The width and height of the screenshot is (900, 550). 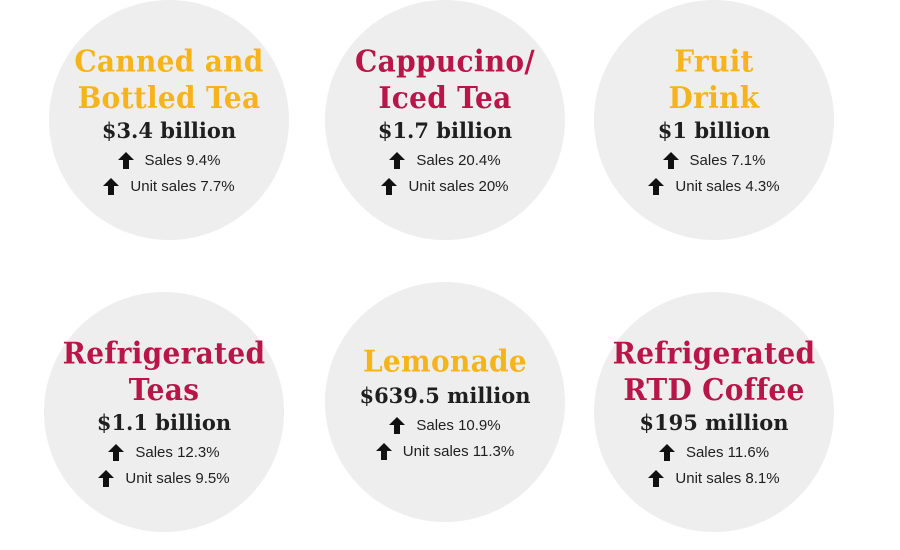 I want to click on sales-stat: Sales 9.4%, so click(x=169, y=160).